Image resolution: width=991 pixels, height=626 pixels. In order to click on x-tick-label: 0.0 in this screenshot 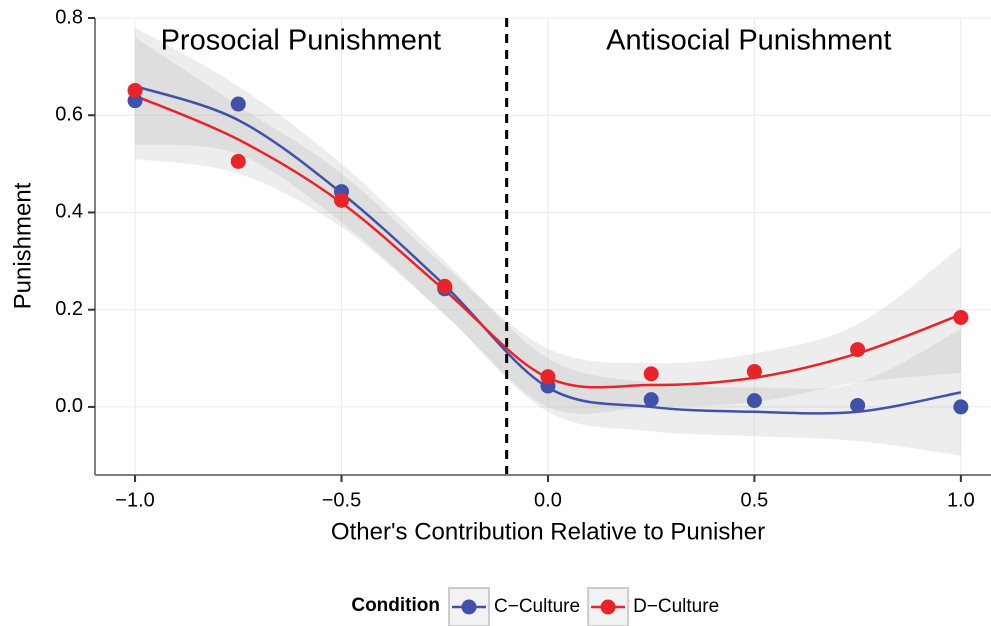, I will do `click(548, 500)`.